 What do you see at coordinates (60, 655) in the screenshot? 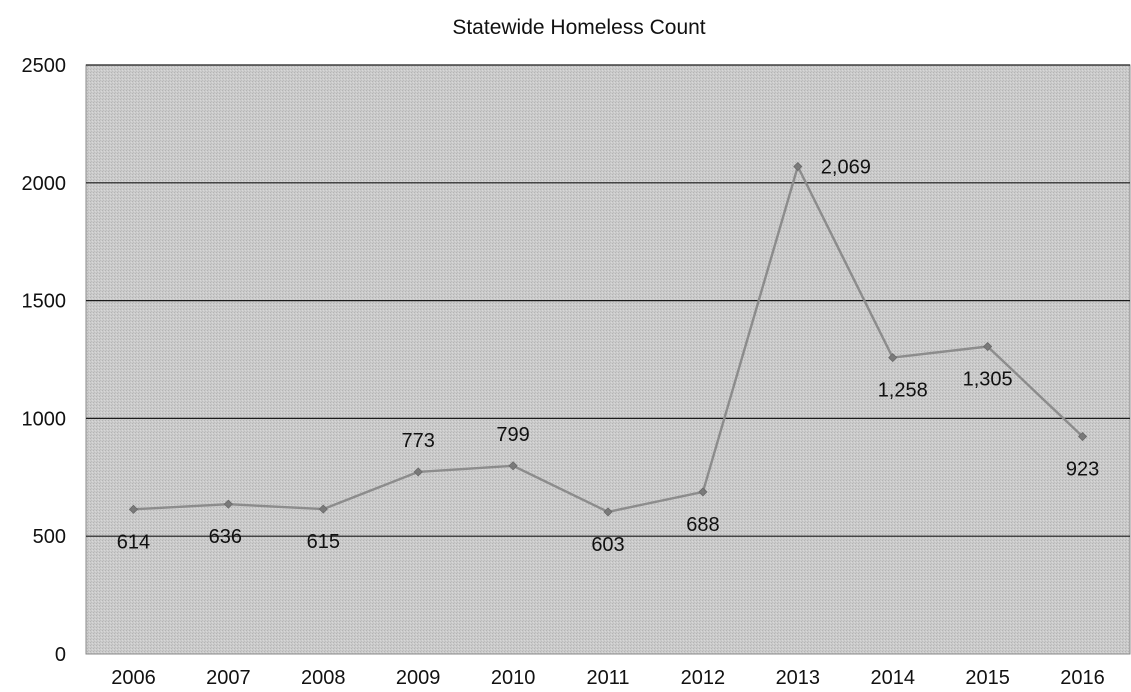
I see `y-tick-label: 0` at bounding box center [60, 655].